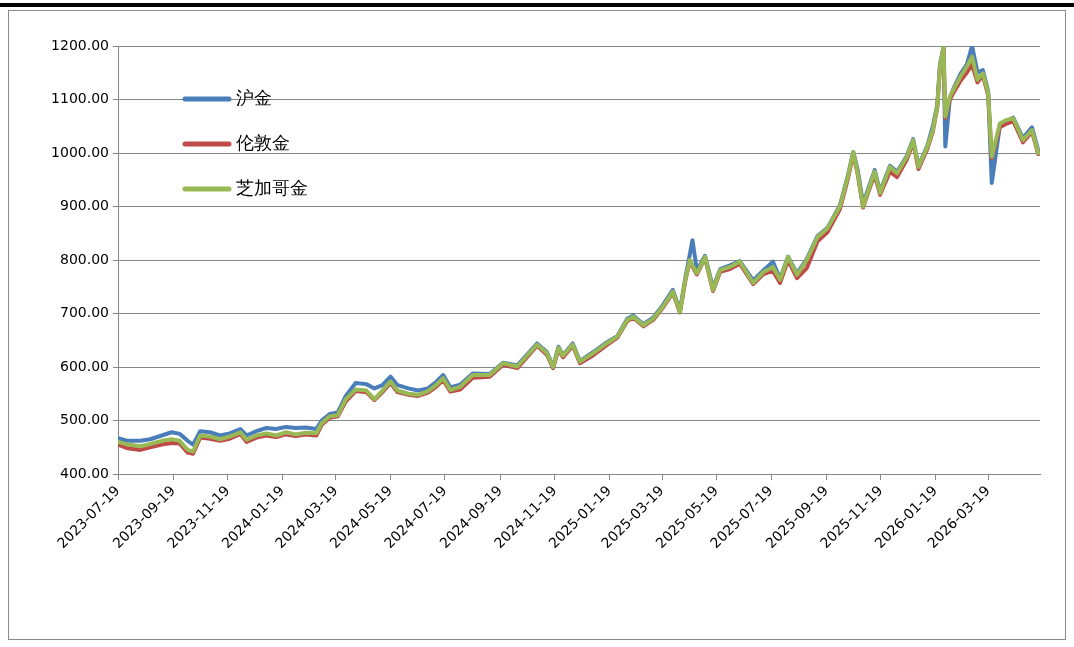 The image size is (1074, 647). Describe the element at coordinates (254, 97) in the screenshot. I see `legend-label: 沪金` at that location.